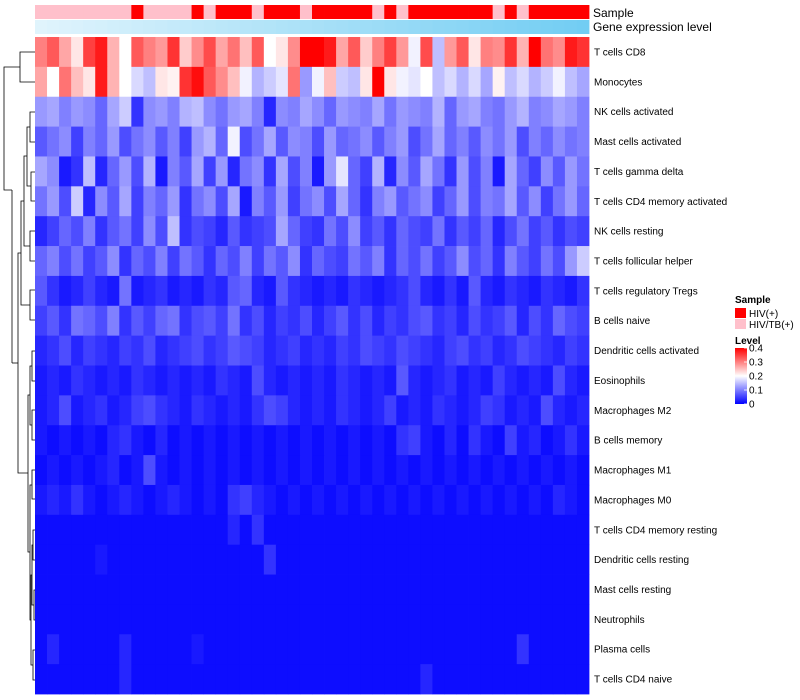  What do you see at coordinates (753, 377) in the screenshot?
I see `level-ticks: 0 0.1 0.2 0.3 0.4` at bounding box center [753, 377].